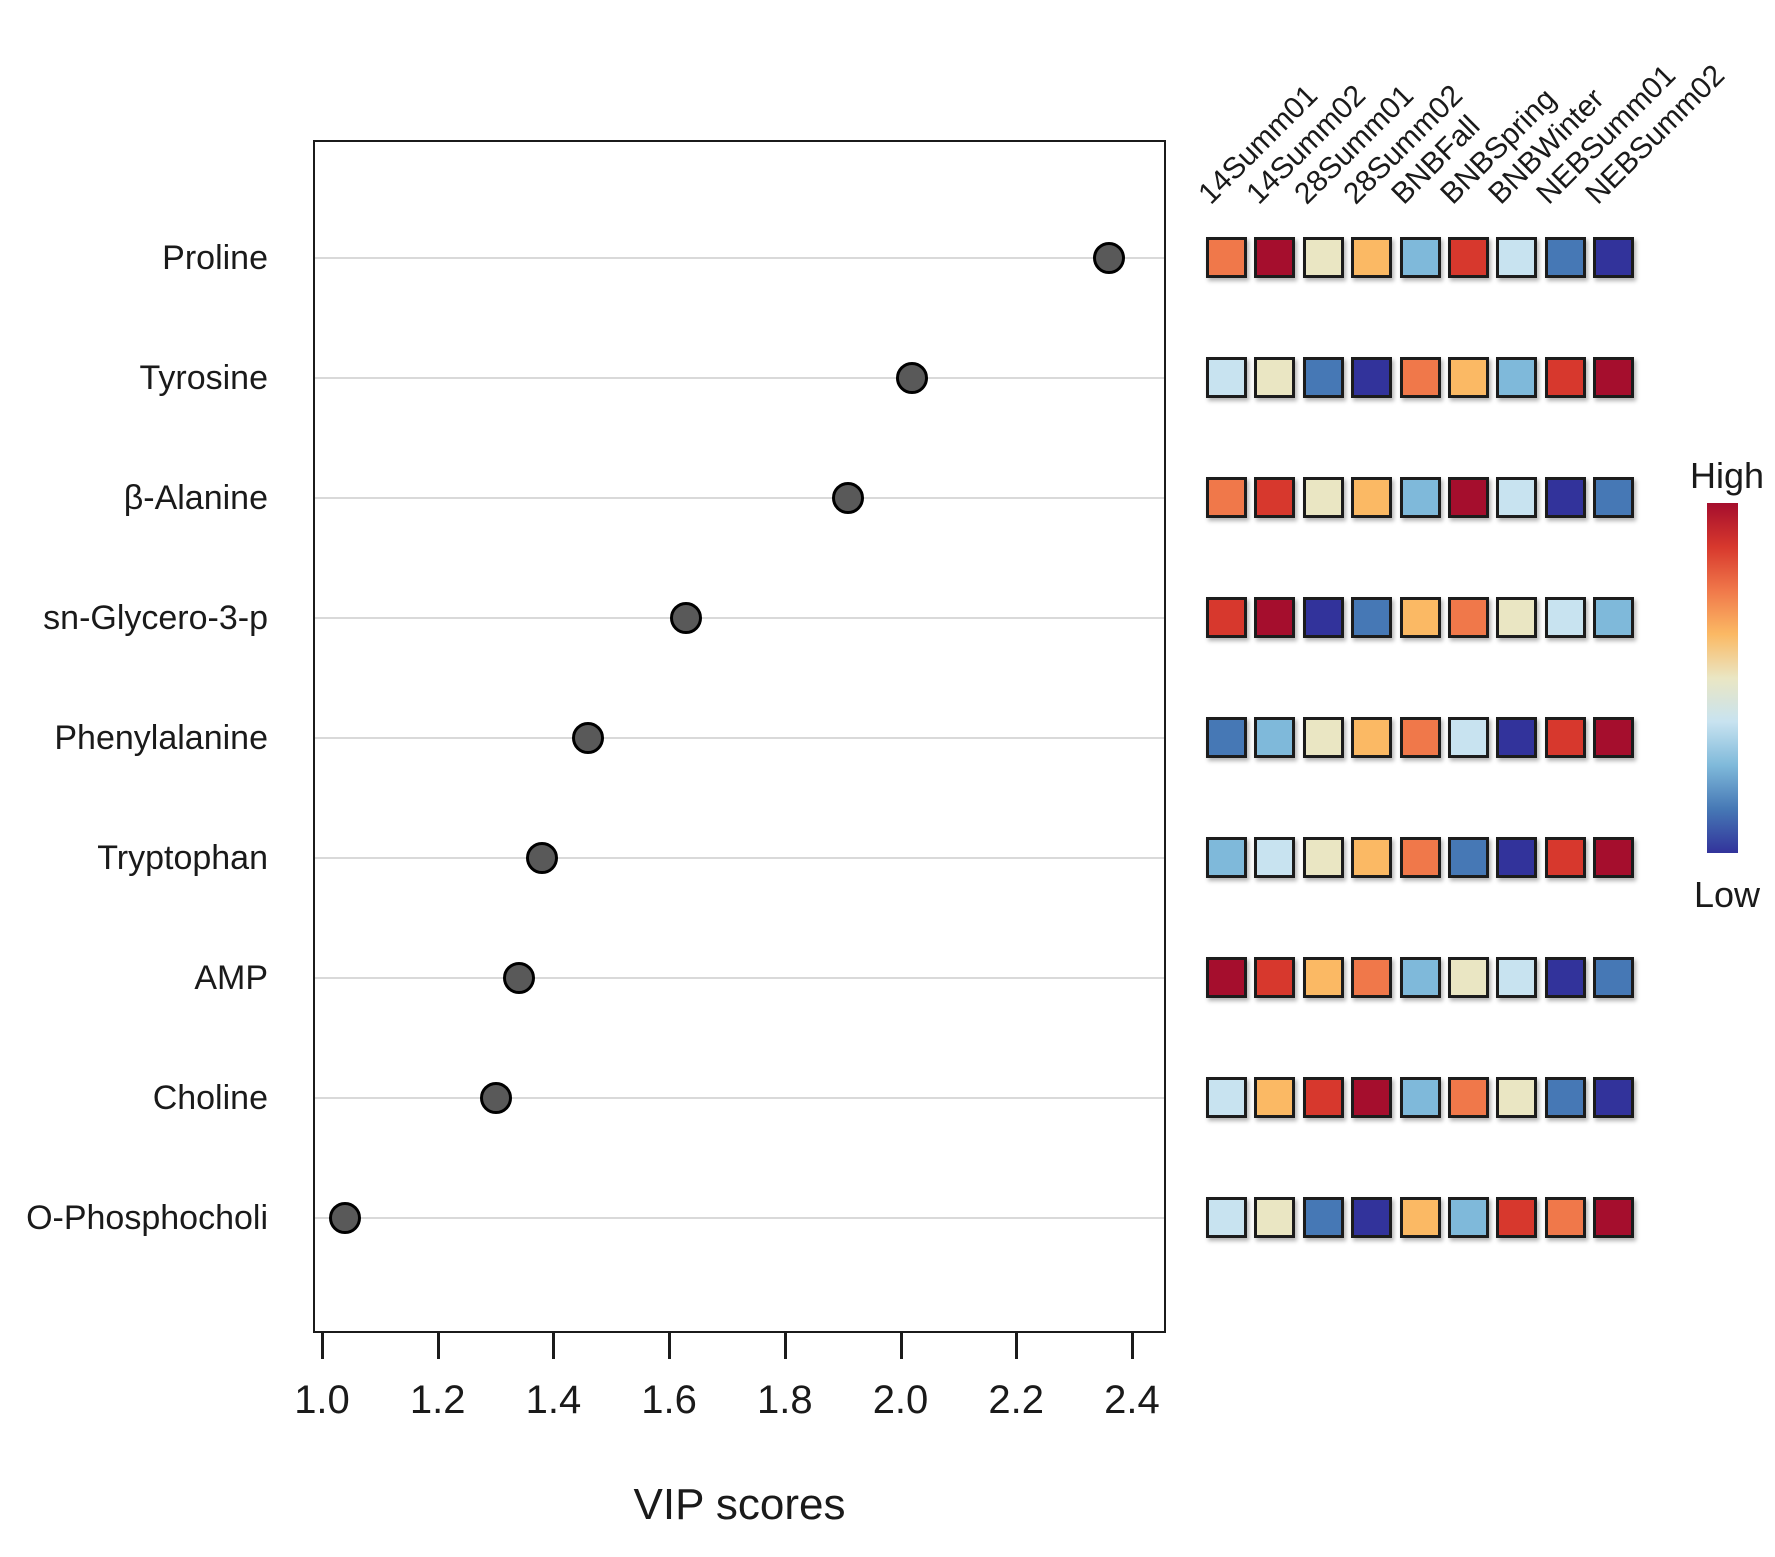  What do you see at coordinates (147, 1218) in the screenshot?
I see `y-axis-label: O-Phosphocholi` at bounding box center [147, 1218].